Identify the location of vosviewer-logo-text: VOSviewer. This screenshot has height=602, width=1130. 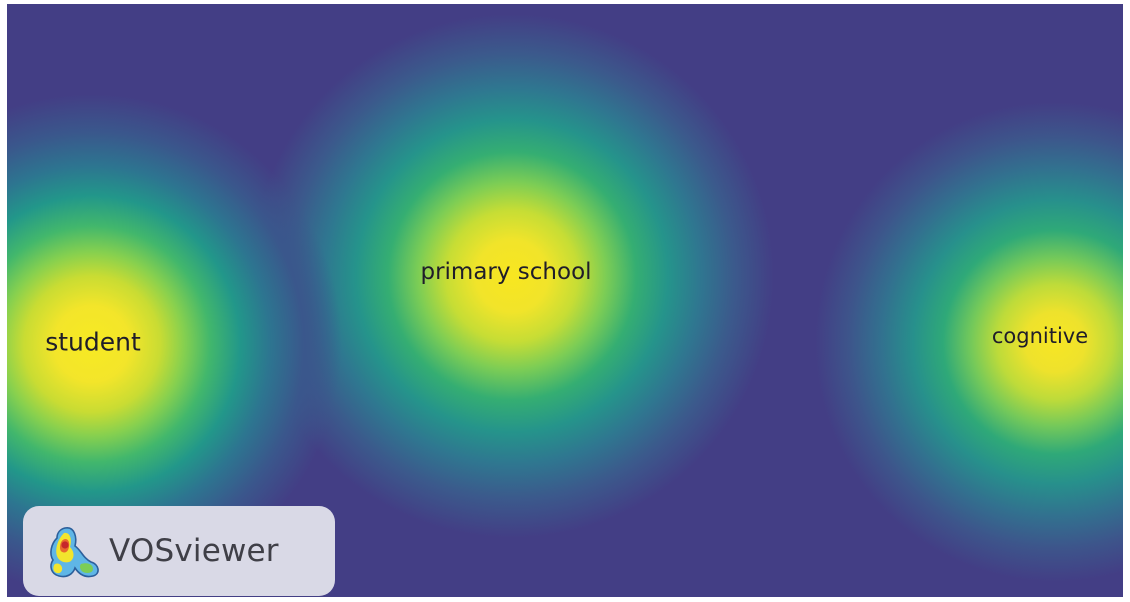
(194, 551).